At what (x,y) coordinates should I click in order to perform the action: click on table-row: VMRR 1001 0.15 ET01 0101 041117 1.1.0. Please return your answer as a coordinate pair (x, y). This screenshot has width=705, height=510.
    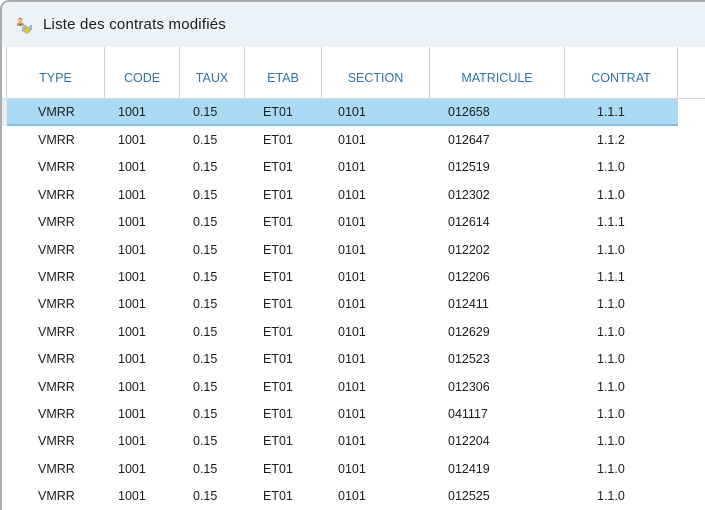
    Looking at the image, I should click on (353, 414).